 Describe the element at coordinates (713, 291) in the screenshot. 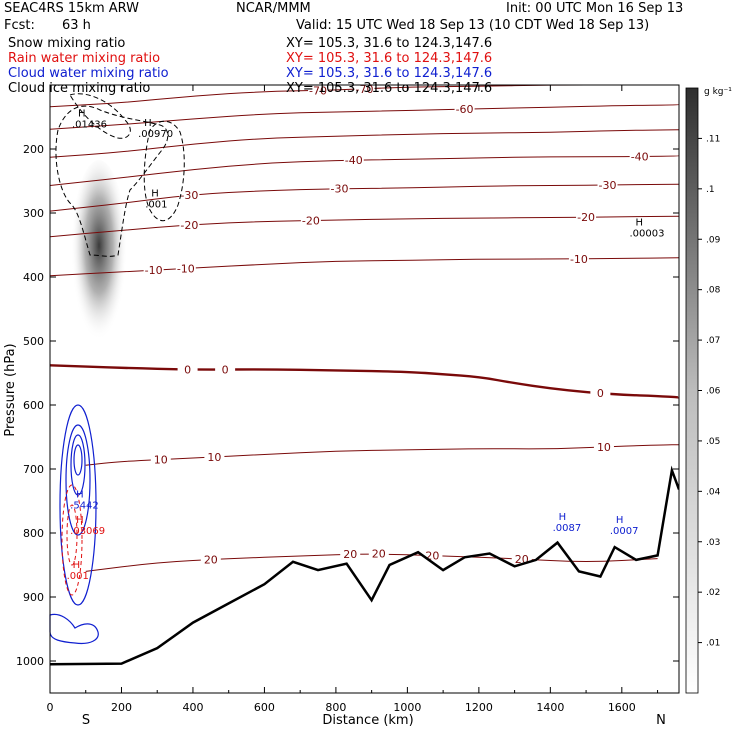

I see `colorbar-tick-label: .08` at that location.